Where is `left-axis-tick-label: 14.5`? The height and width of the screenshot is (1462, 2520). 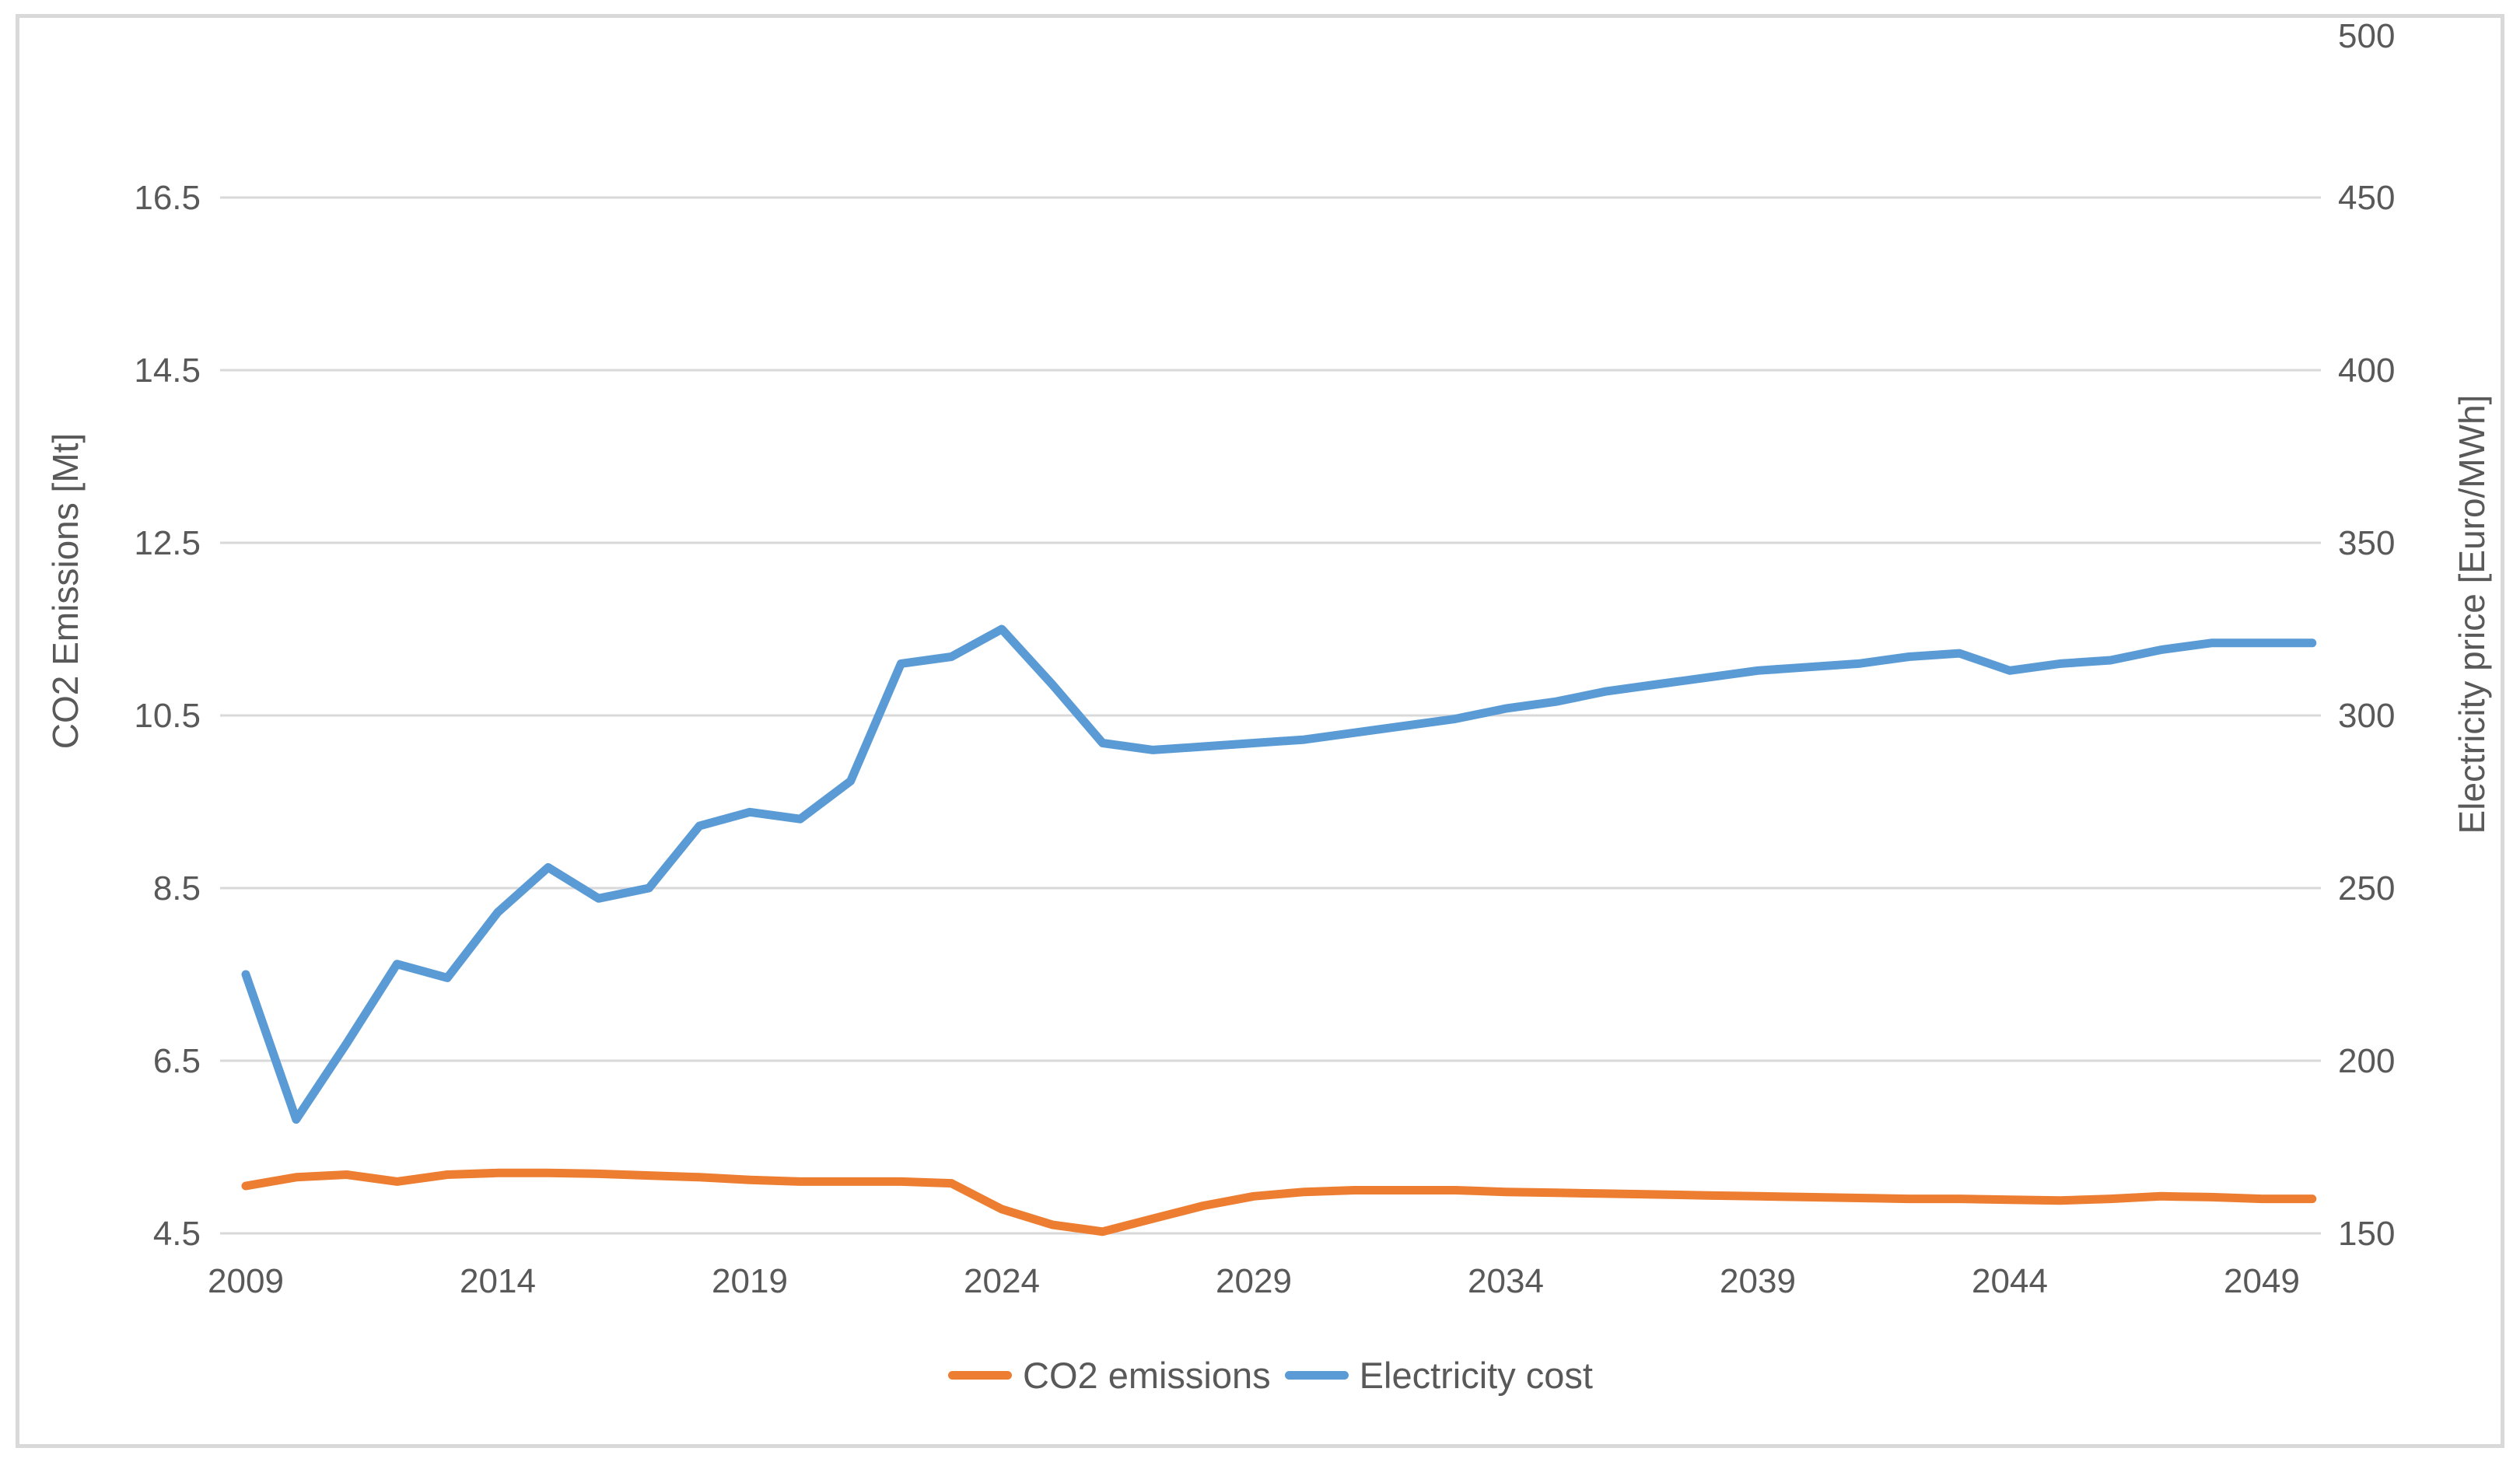 left-axis-tick-label: 14.5 is located at coordinates (167, 371).